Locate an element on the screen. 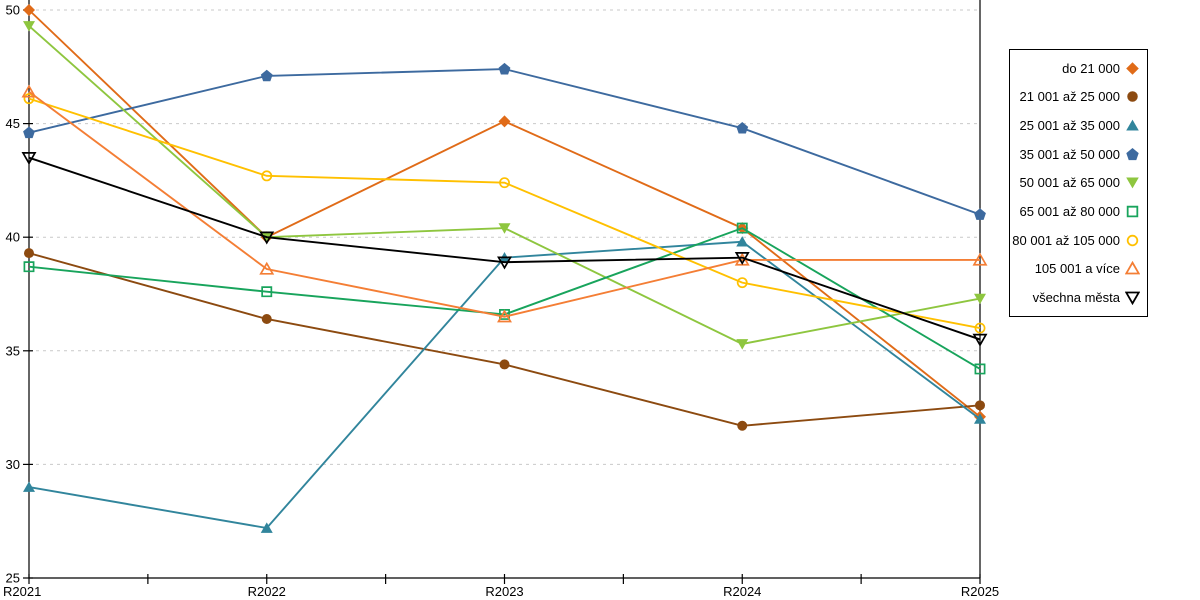 The height and width of the screenshot is (600, 1200). y-axis-label: 50 is located at coordinates (13, 10).